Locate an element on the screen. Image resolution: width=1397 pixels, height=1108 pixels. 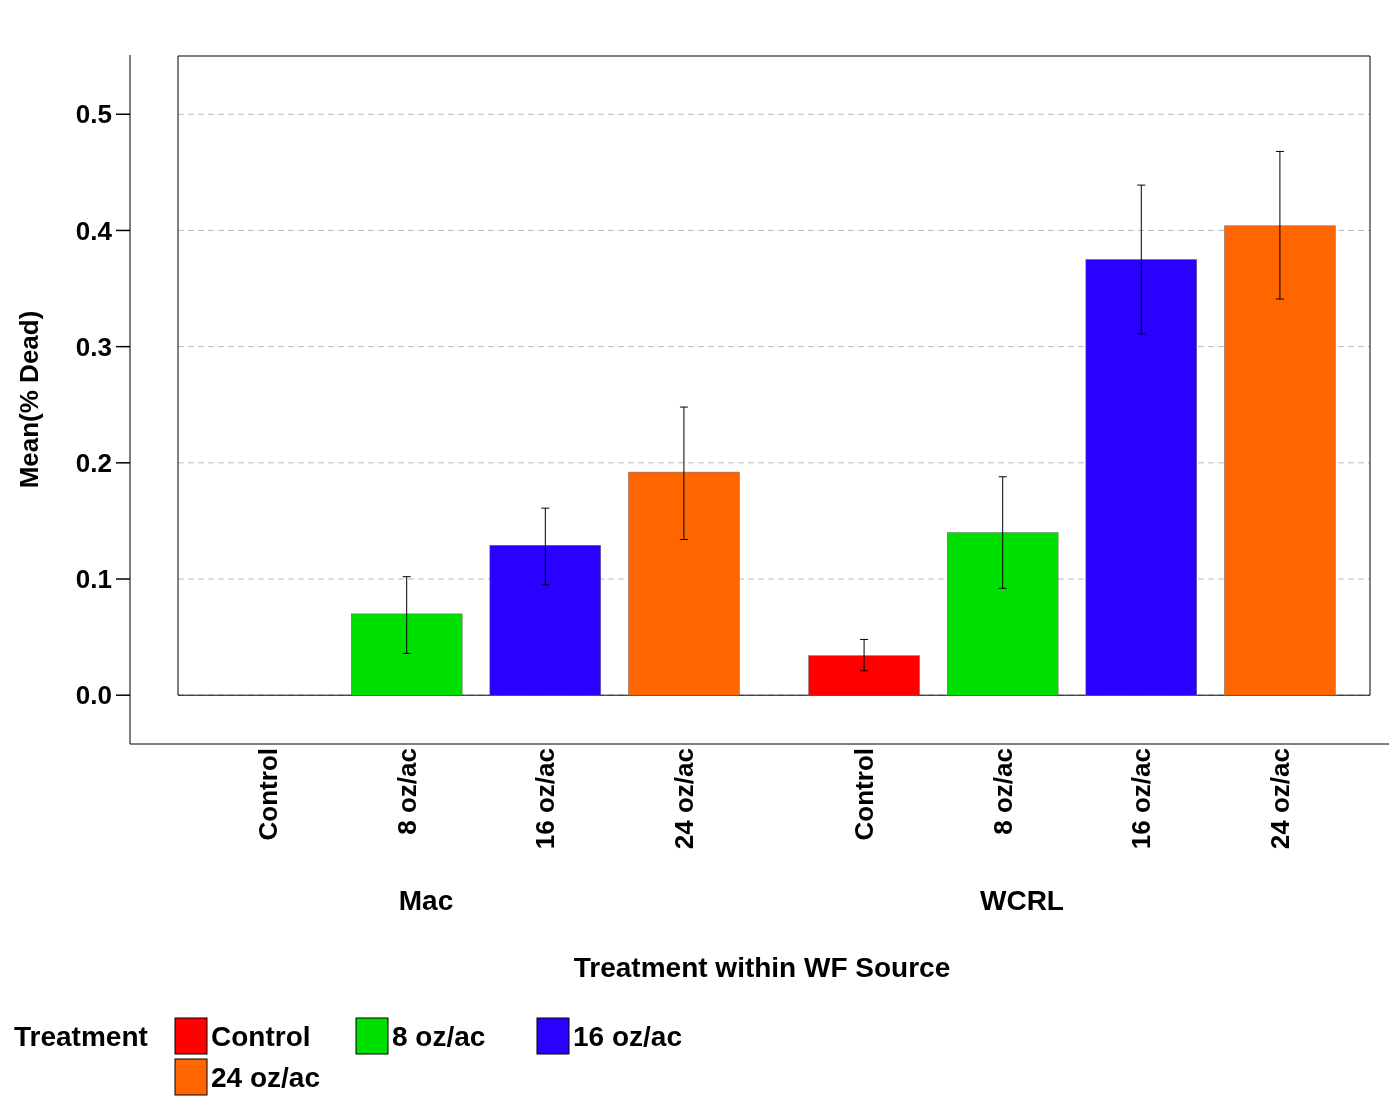
y-tick-label: 0.2 is located at coordinates (93, 462).